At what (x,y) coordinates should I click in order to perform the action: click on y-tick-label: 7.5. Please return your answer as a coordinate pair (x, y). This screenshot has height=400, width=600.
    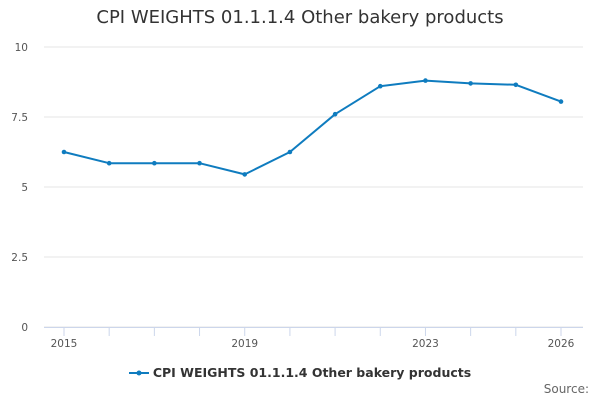
    Looking at the image, I should click on (19, 118).